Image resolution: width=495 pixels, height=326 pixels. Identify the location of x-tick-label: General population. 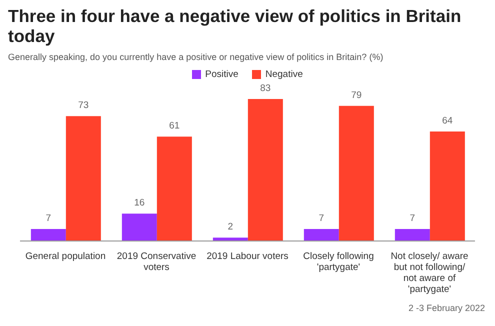
(65, 256).